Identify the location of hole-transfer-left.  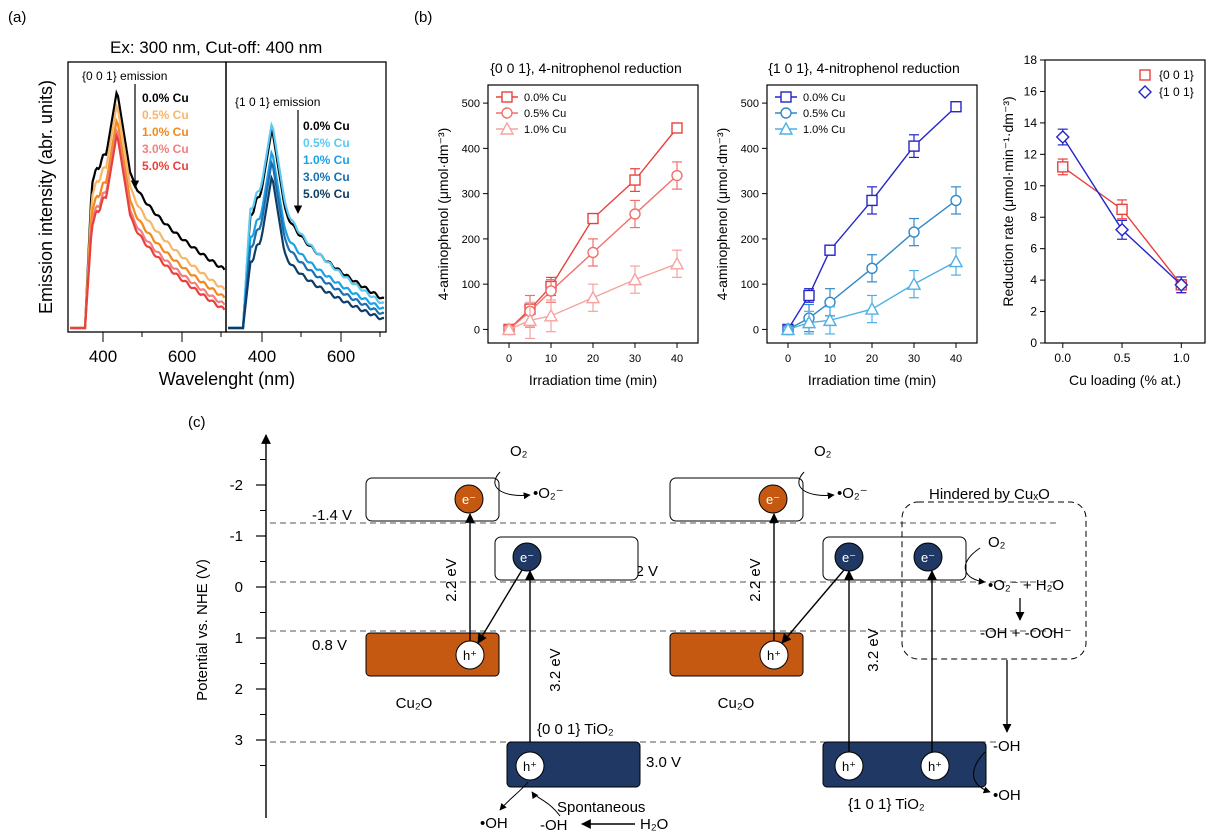
(500, 606).